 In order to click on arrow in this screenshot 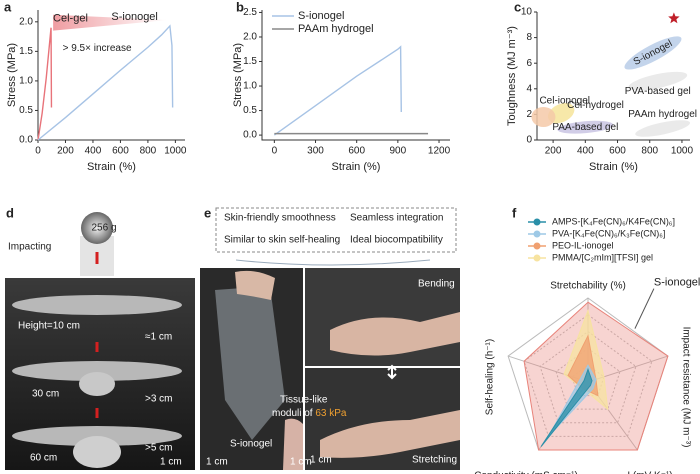, I will do `click(392, 372)`.